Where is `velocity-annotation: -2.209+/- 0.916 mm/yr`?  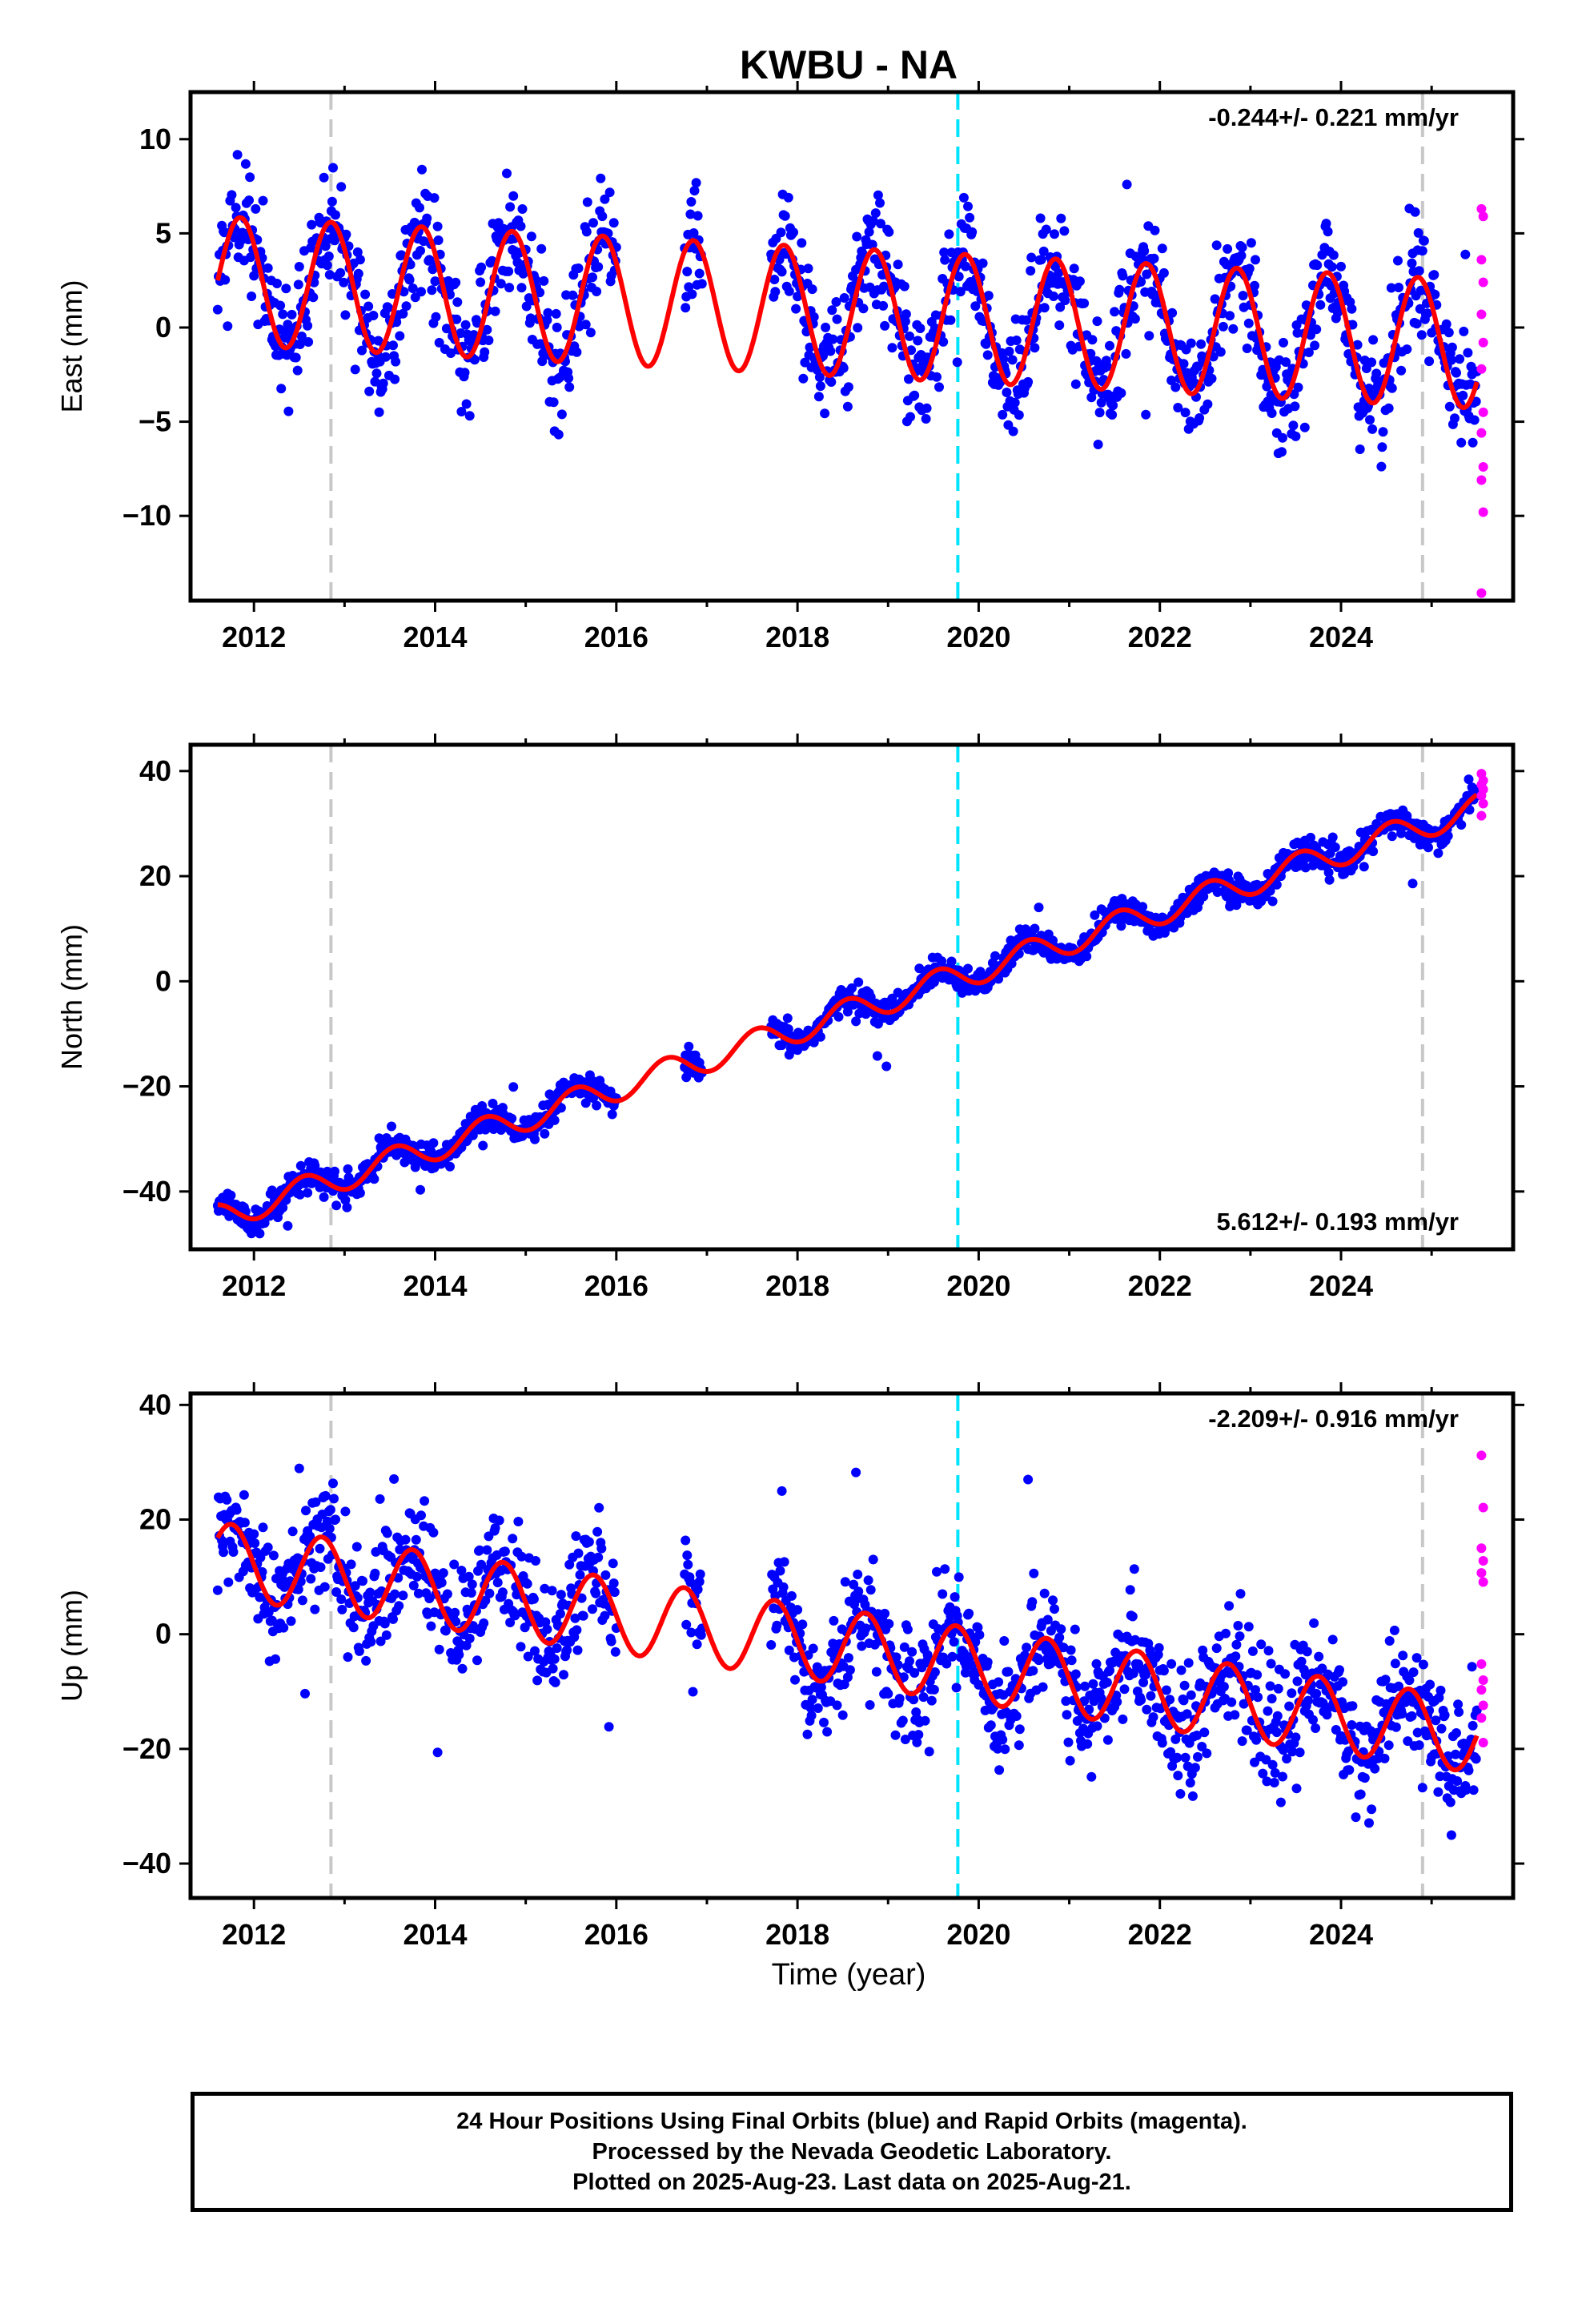
velocity-annotation: -2.209+/- 0.916 mm/yr is located at coordinates (1333, 1419).